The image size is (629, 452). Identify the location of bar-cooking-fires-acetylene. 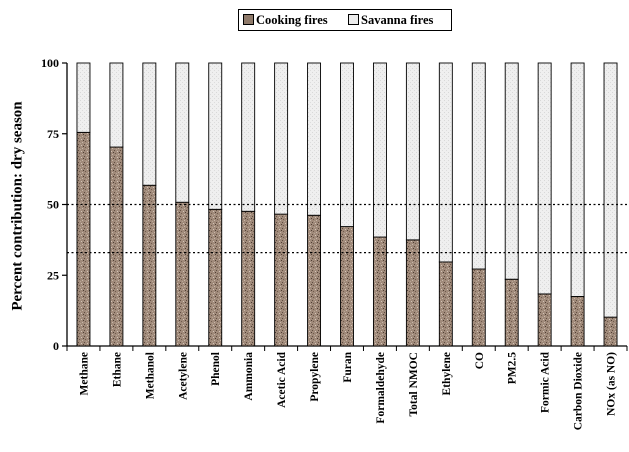
(182, 274).